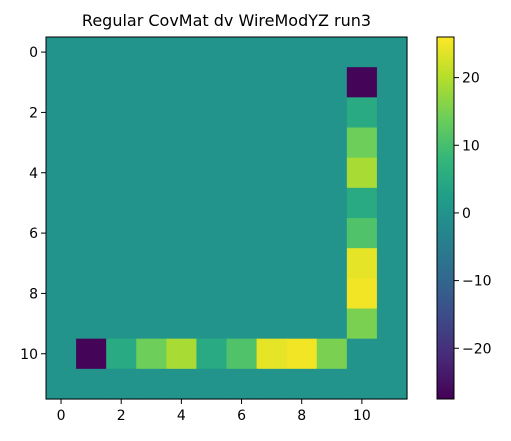 The width and height of the screenshot is (511, 441). What do you see at coordinates (477, 282) in the screenshot?
I see `colorbar-tick-label: −10` at bounding box center [477, 282].